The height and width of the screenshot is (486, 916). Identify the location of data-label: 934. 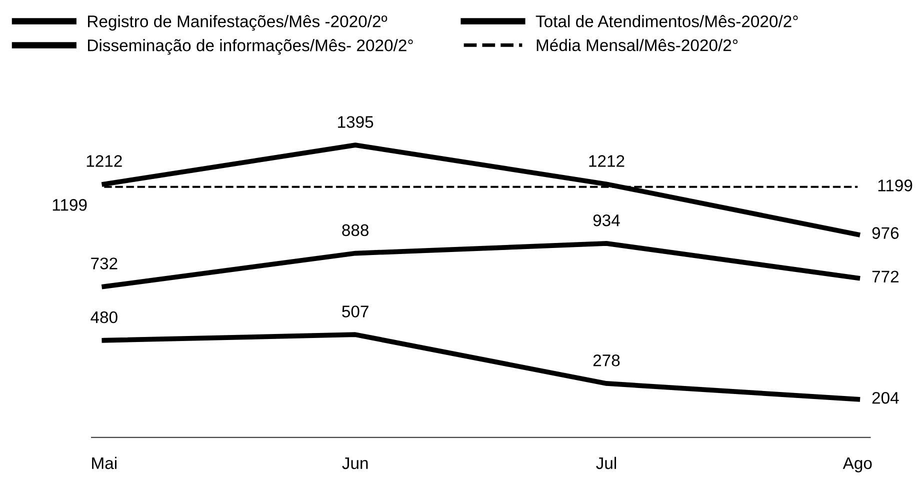
(606, 220).